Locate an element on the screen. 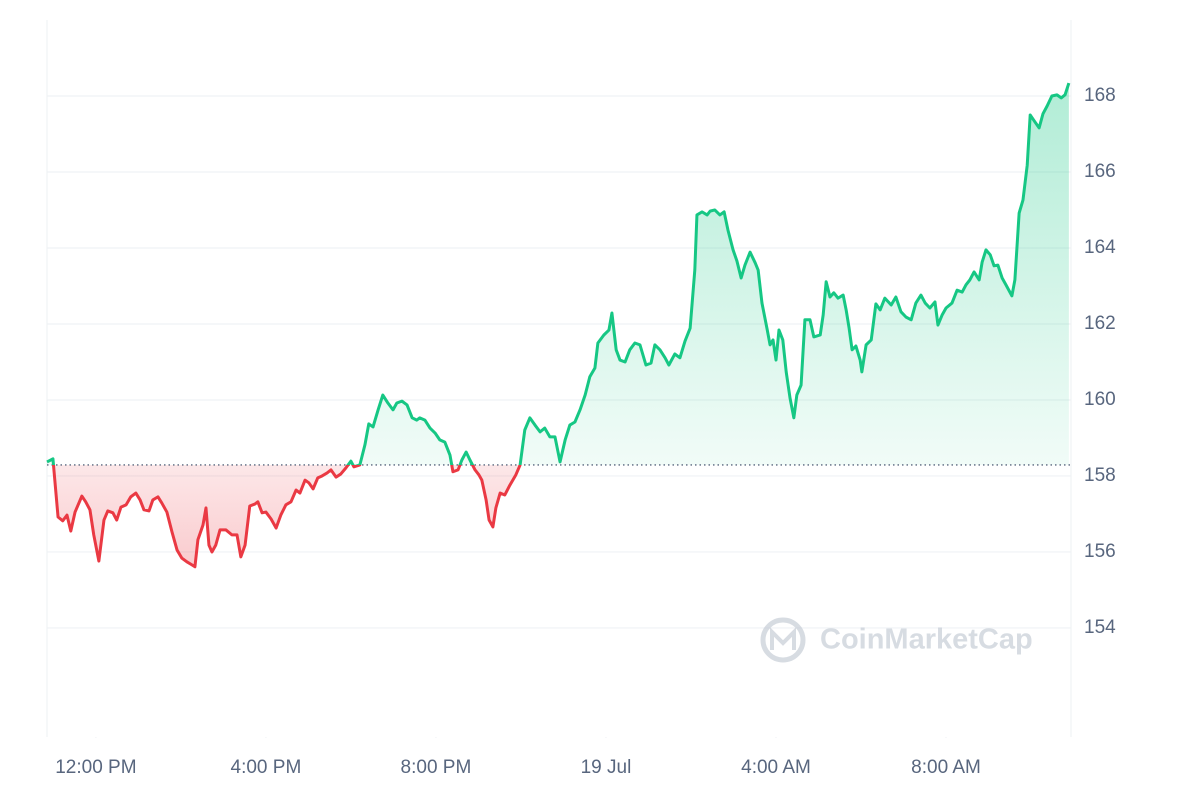 The height and width of the screenshot is (800, 1200). y-tick-label: 166 is located at coordinates (1100, 171).